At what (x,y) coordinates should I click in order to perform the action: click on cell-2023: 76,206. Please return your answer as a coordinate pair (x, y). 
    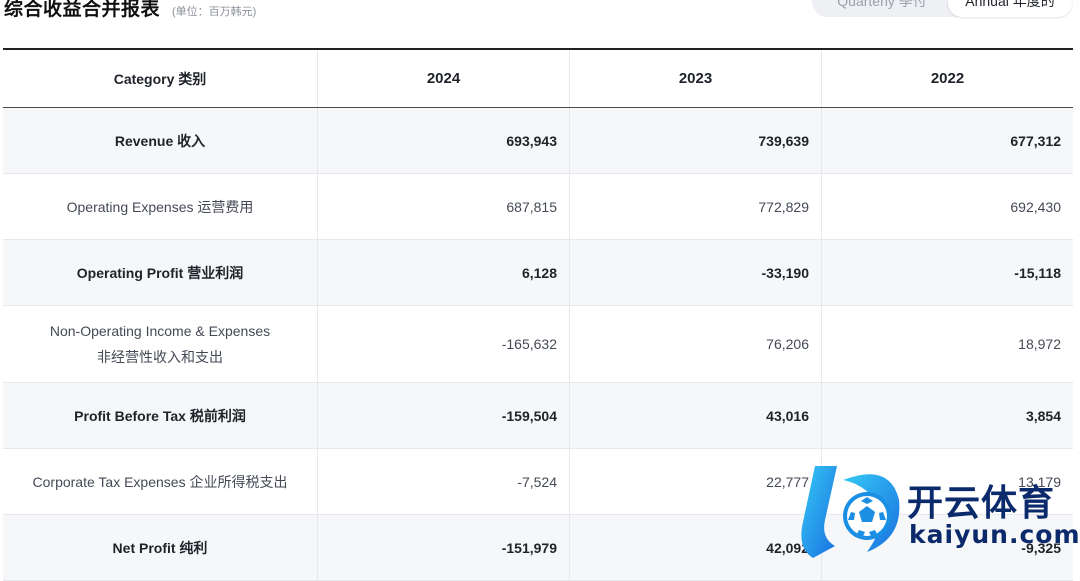
    Looking at the image, I should click on (696, 344).